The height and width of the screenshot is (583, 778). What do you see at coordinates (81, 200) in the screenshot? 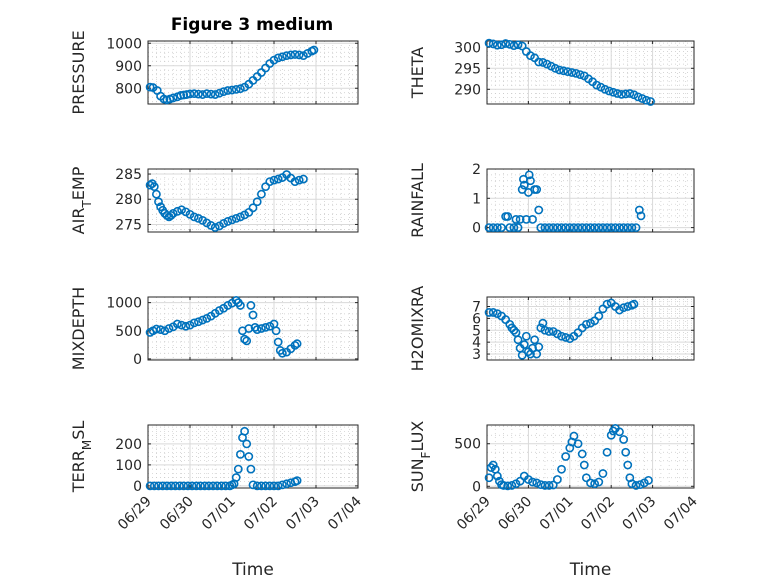
I see `y-axis-label: AIRTEMP` at bounding box center [81, 200].